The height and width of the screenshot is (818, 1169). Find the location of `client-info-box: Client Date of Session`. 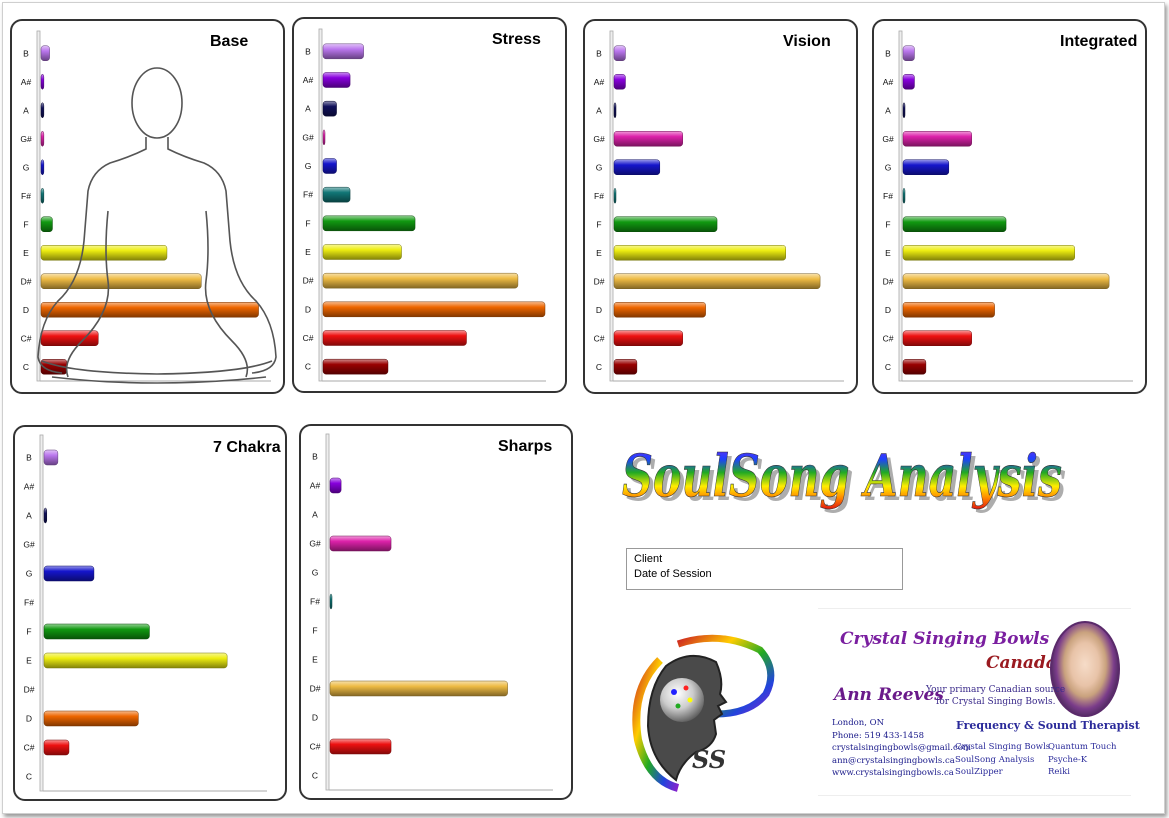

client-info-box: Client Date of Session is located at coordinates (764, 569).